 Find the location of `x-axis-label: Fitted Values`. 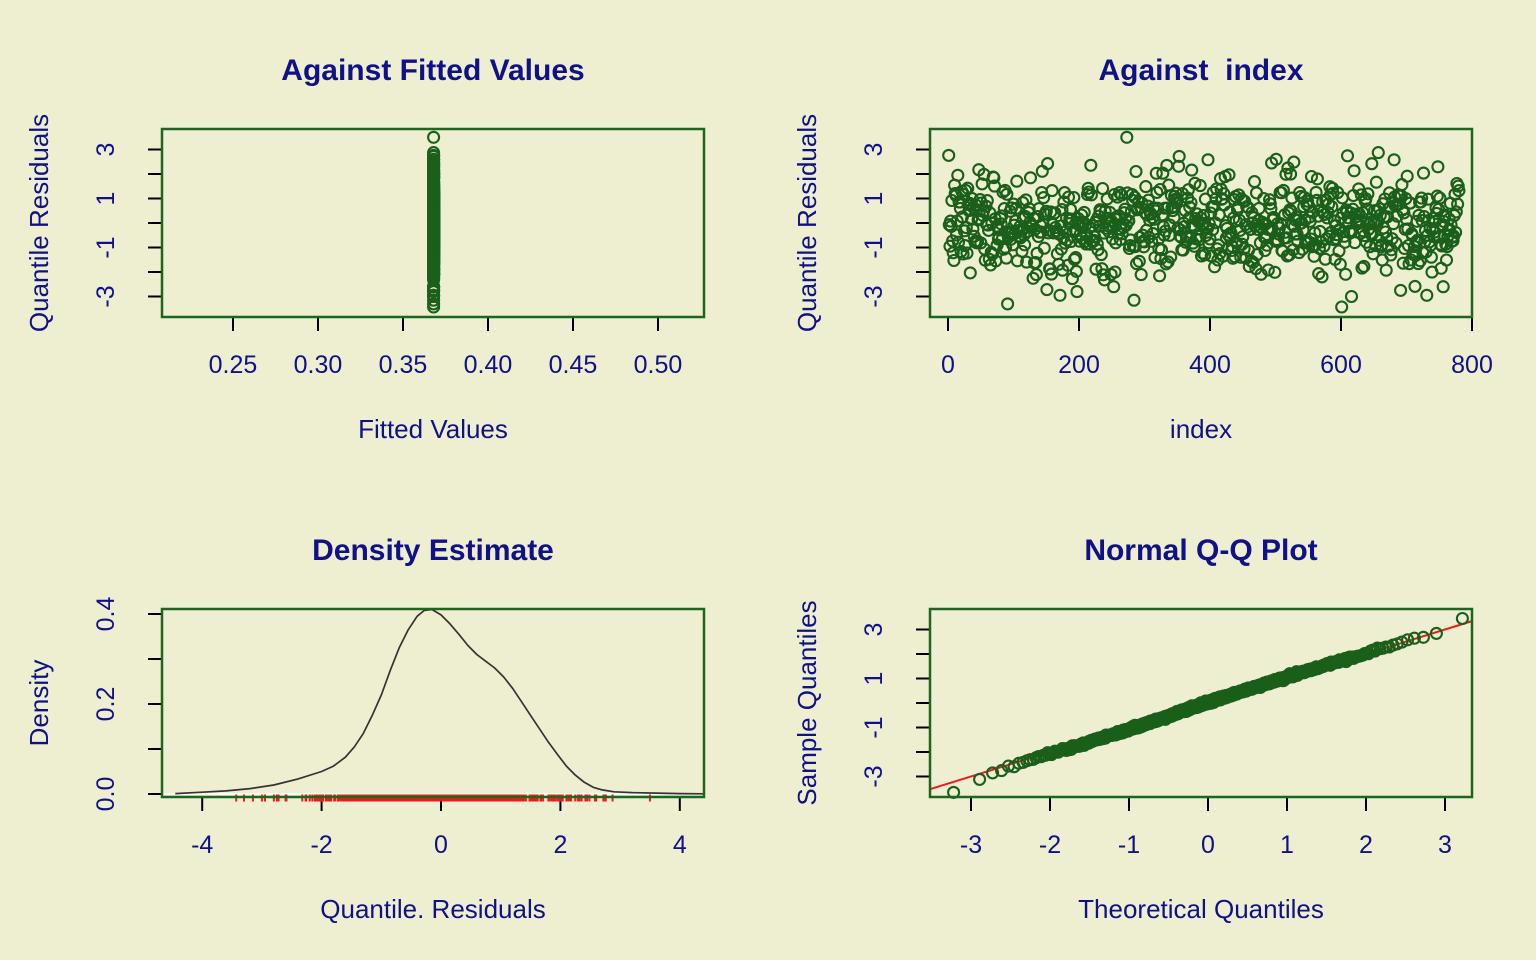

x-axis-label: Fitted Values is located at coordinates (433, 429).